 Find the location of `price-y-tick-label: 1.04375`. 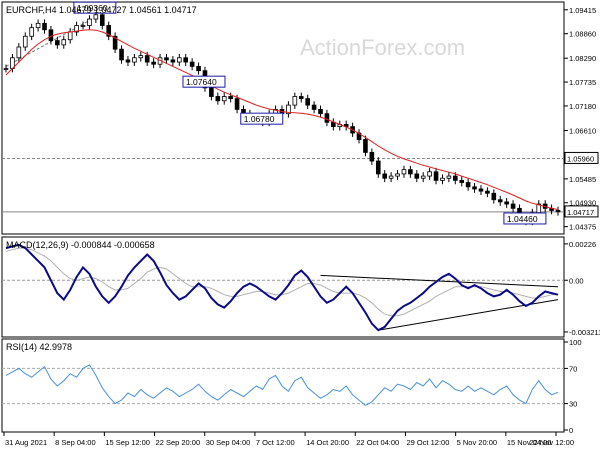

price-y-tick-label: 1.04375 is located at coordinates (582, 227).